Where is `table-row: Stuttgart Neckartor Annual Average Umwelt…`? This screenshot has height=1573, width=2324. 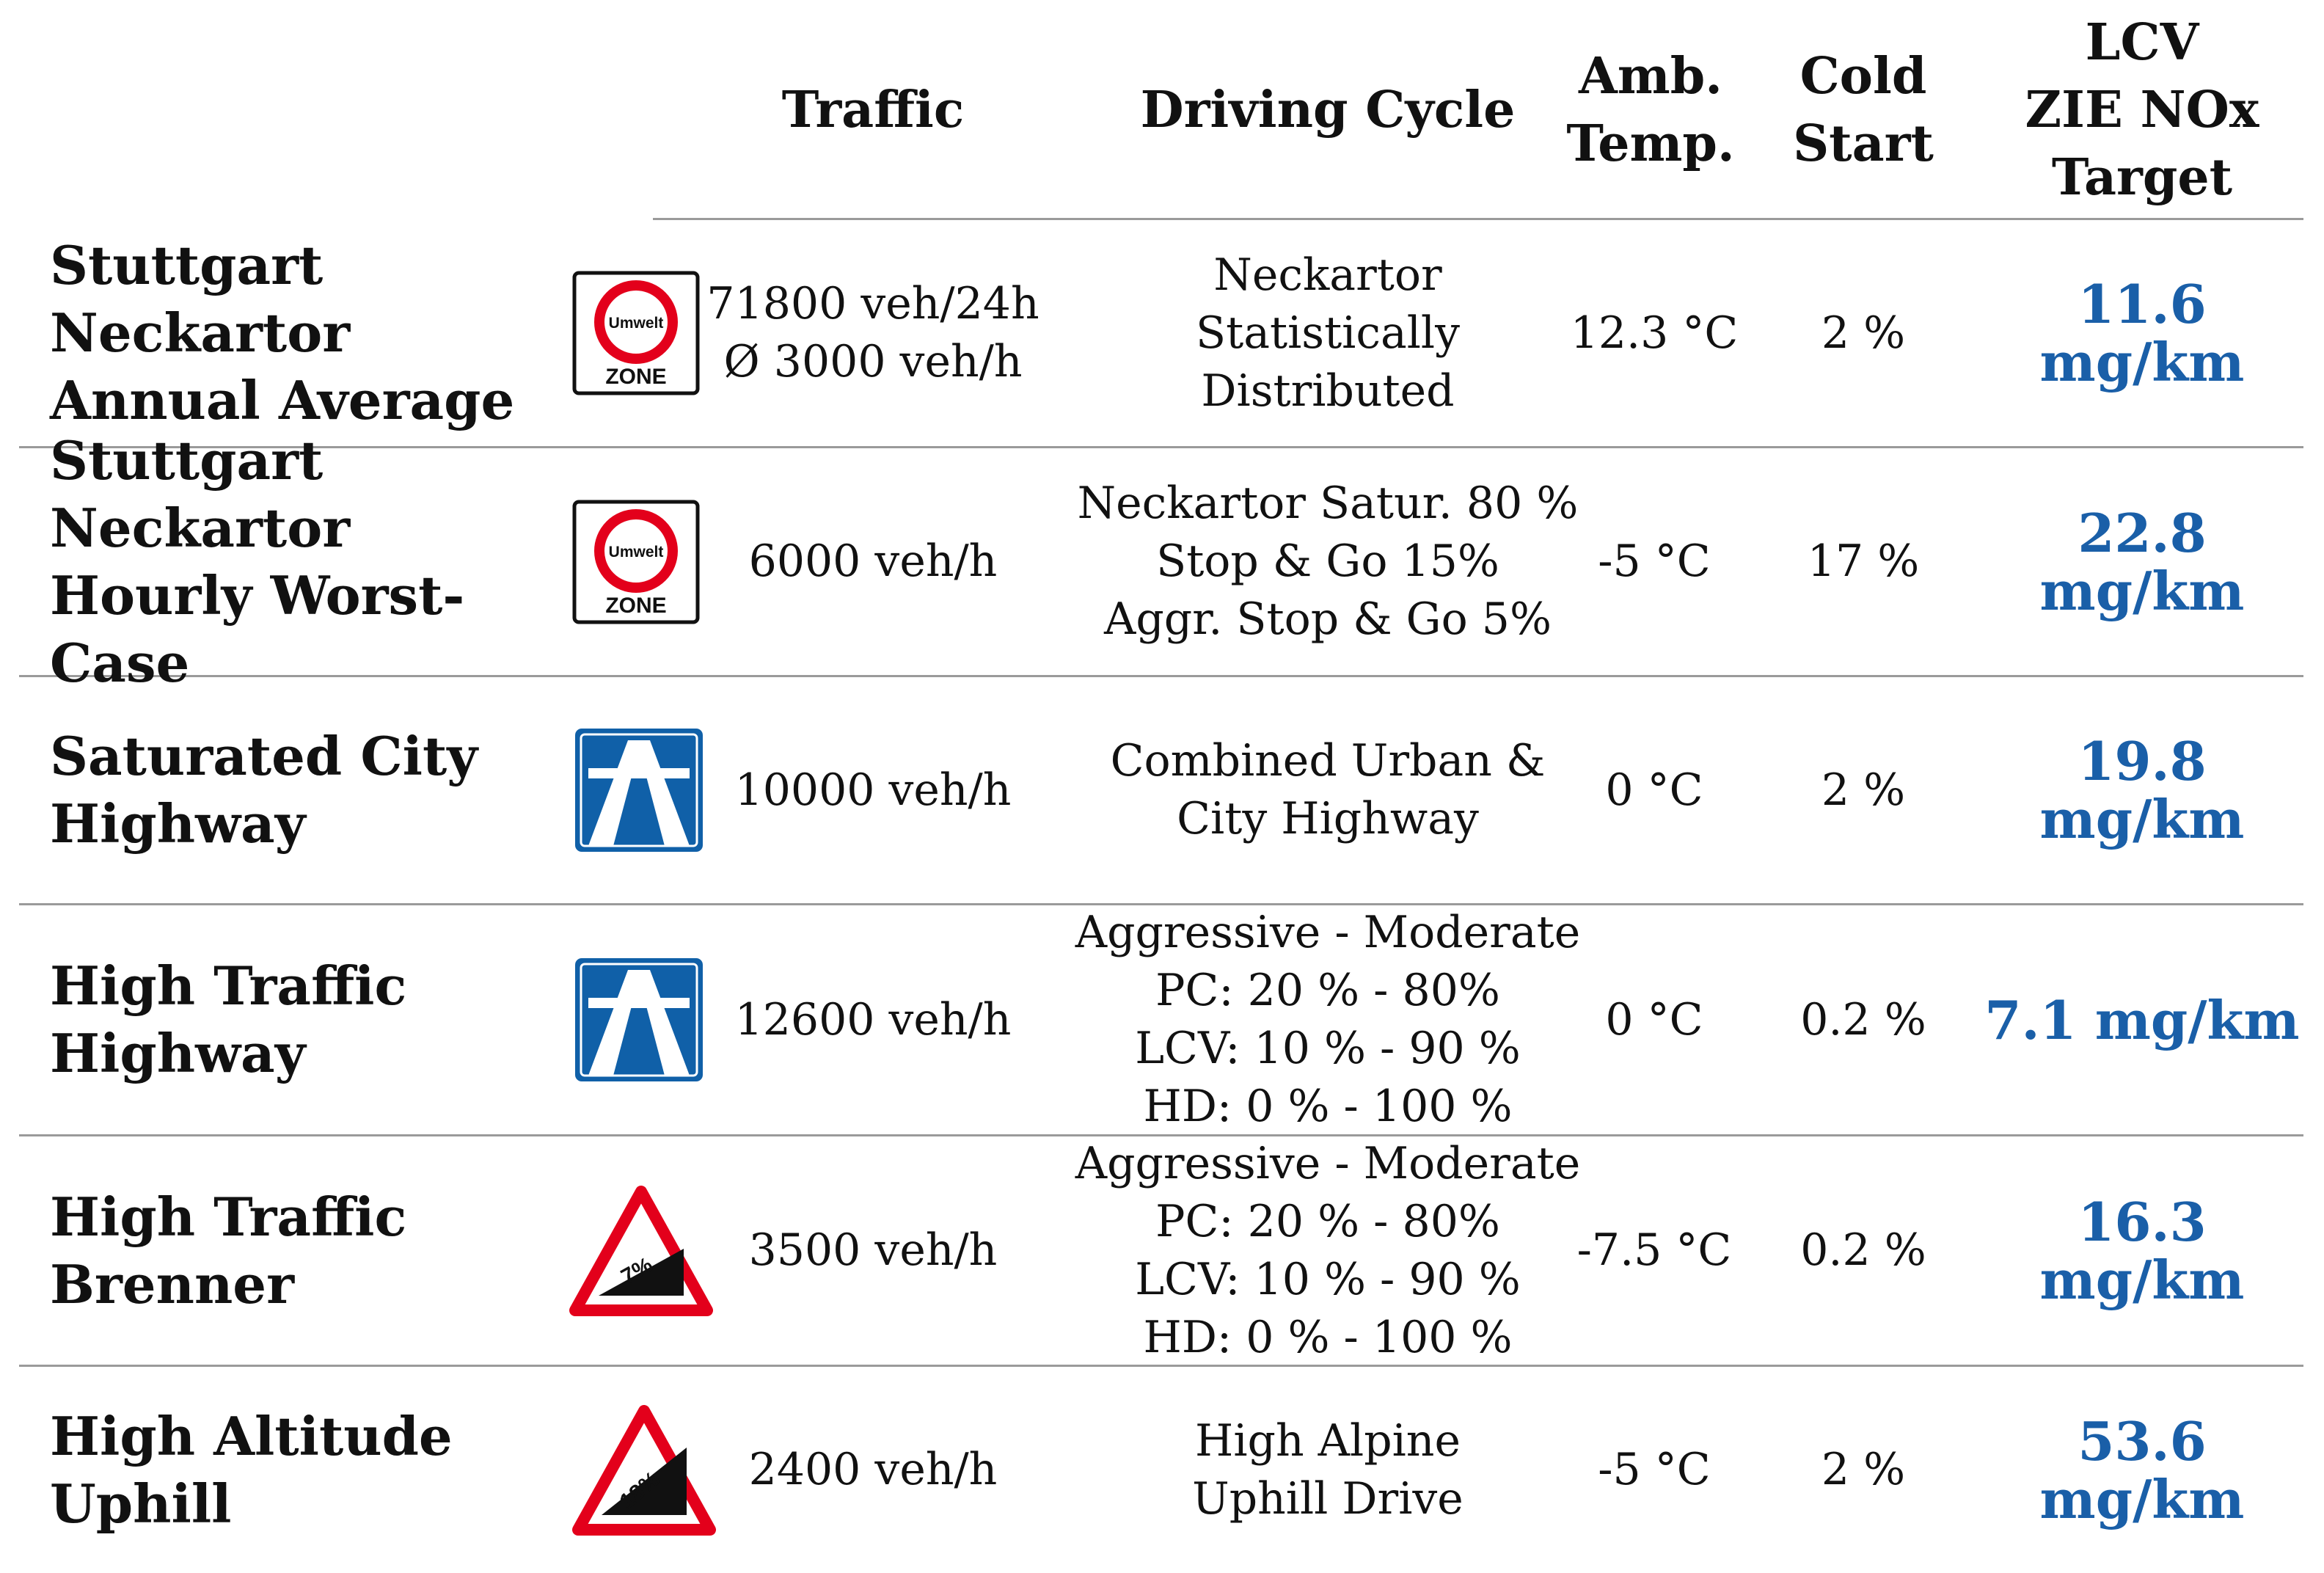
table-row: Stuttgart Neckartor Annual Average Umwelt… is located at coordinates (1162, 333).